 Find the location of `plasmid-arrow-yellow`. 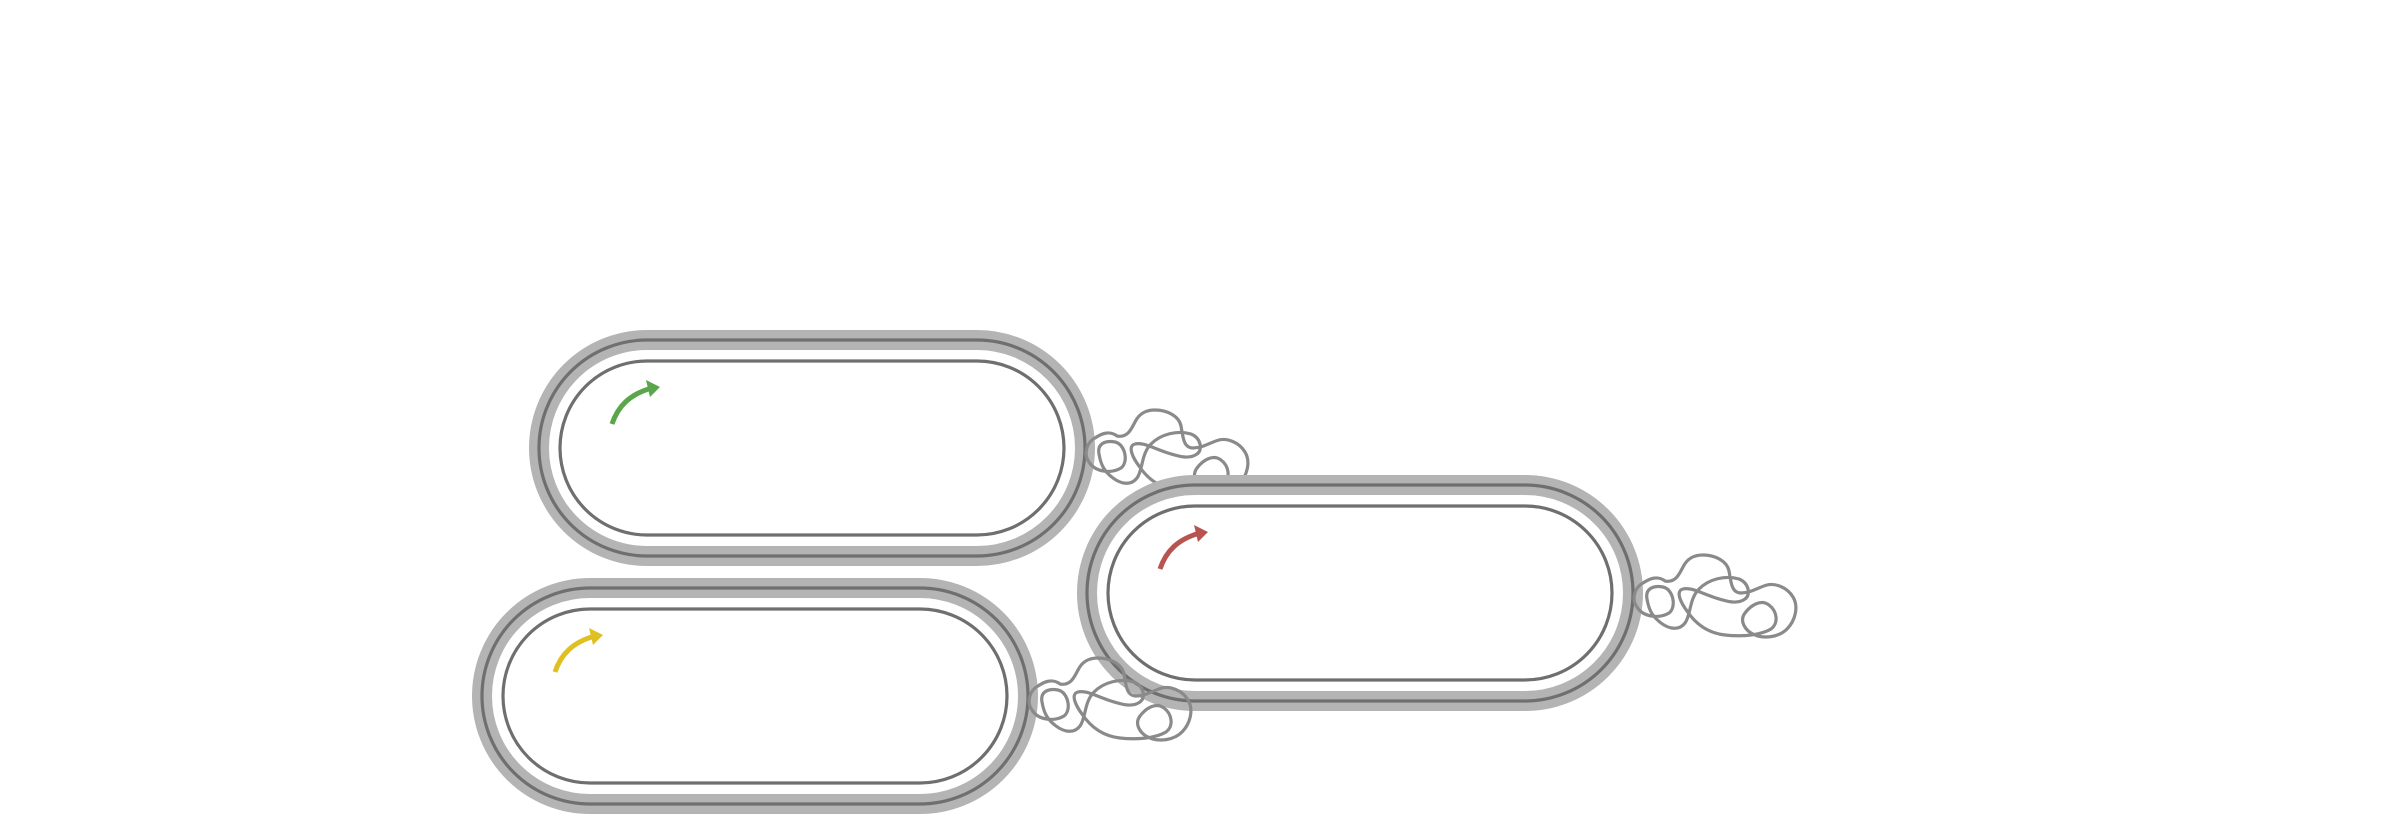

plasmid-arrow-yellow is located at coordinates (577, 650).